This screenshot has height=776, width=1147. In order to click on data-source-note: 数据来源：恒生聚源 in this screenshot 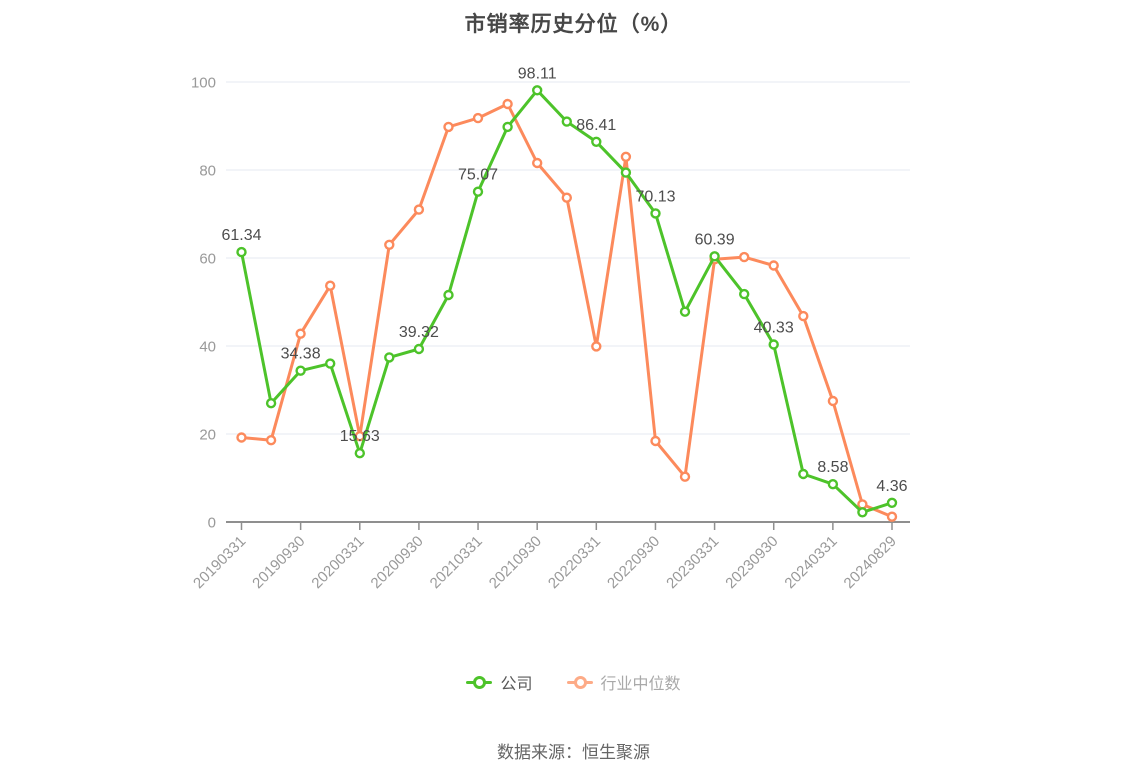, I will do `click(573, 752)`.